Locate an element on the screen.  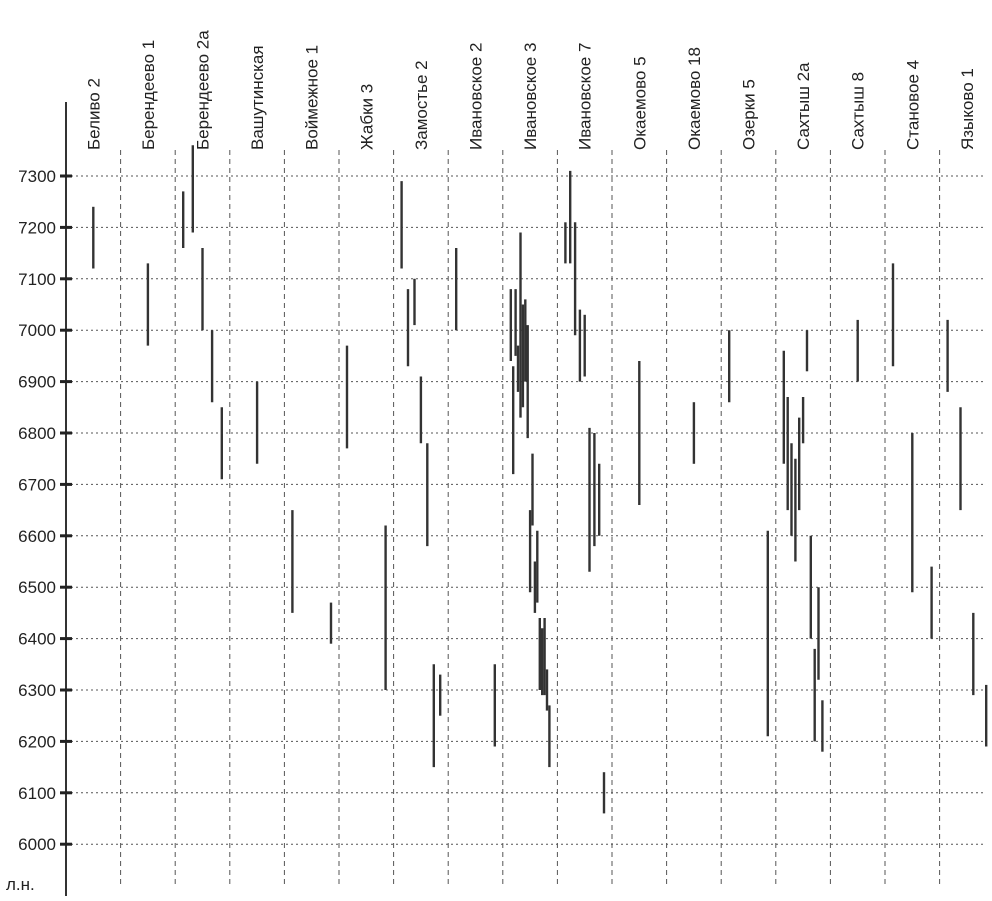
site-label: Становое 4 is located at coordinates (912, 105).